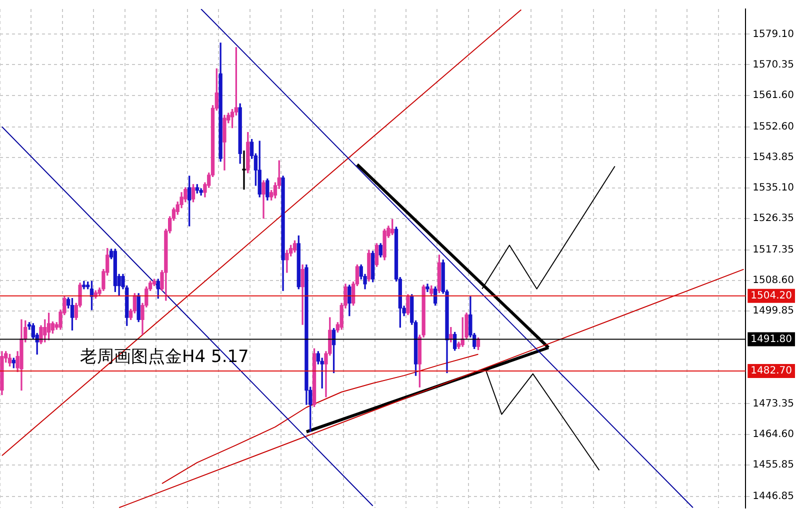 The width and height of the screenshot is (805, 517). What do you see at coordinates (773, 34) in the screenshot?
I see `y-tick-label: 1579.10` at bounding box center [773, 34].